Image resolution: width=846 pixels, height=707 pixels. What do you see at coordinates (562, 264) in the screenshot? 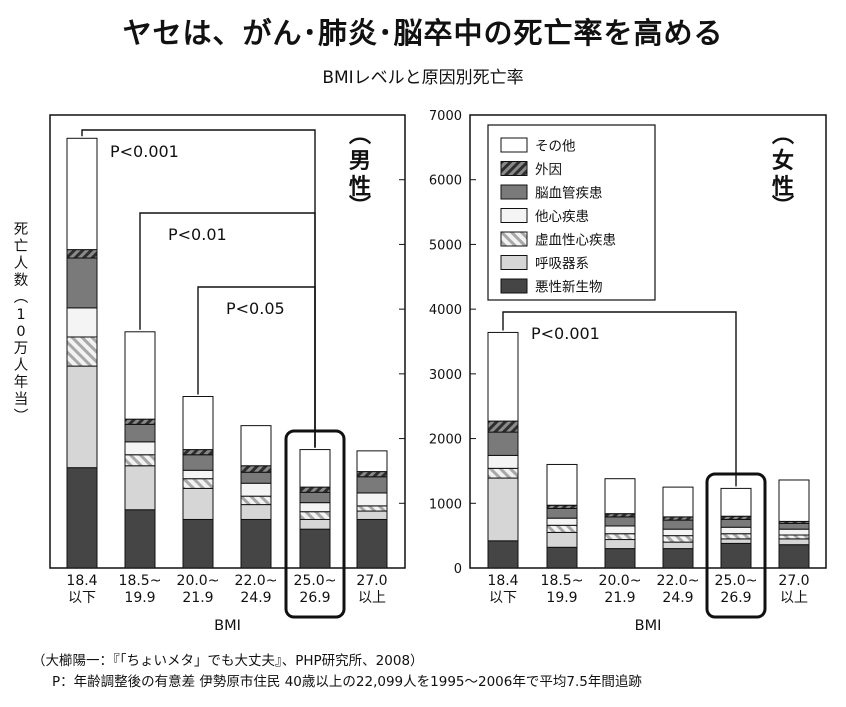
I see `legend-label: 呼吸器系` at bounding box center [562, 264].